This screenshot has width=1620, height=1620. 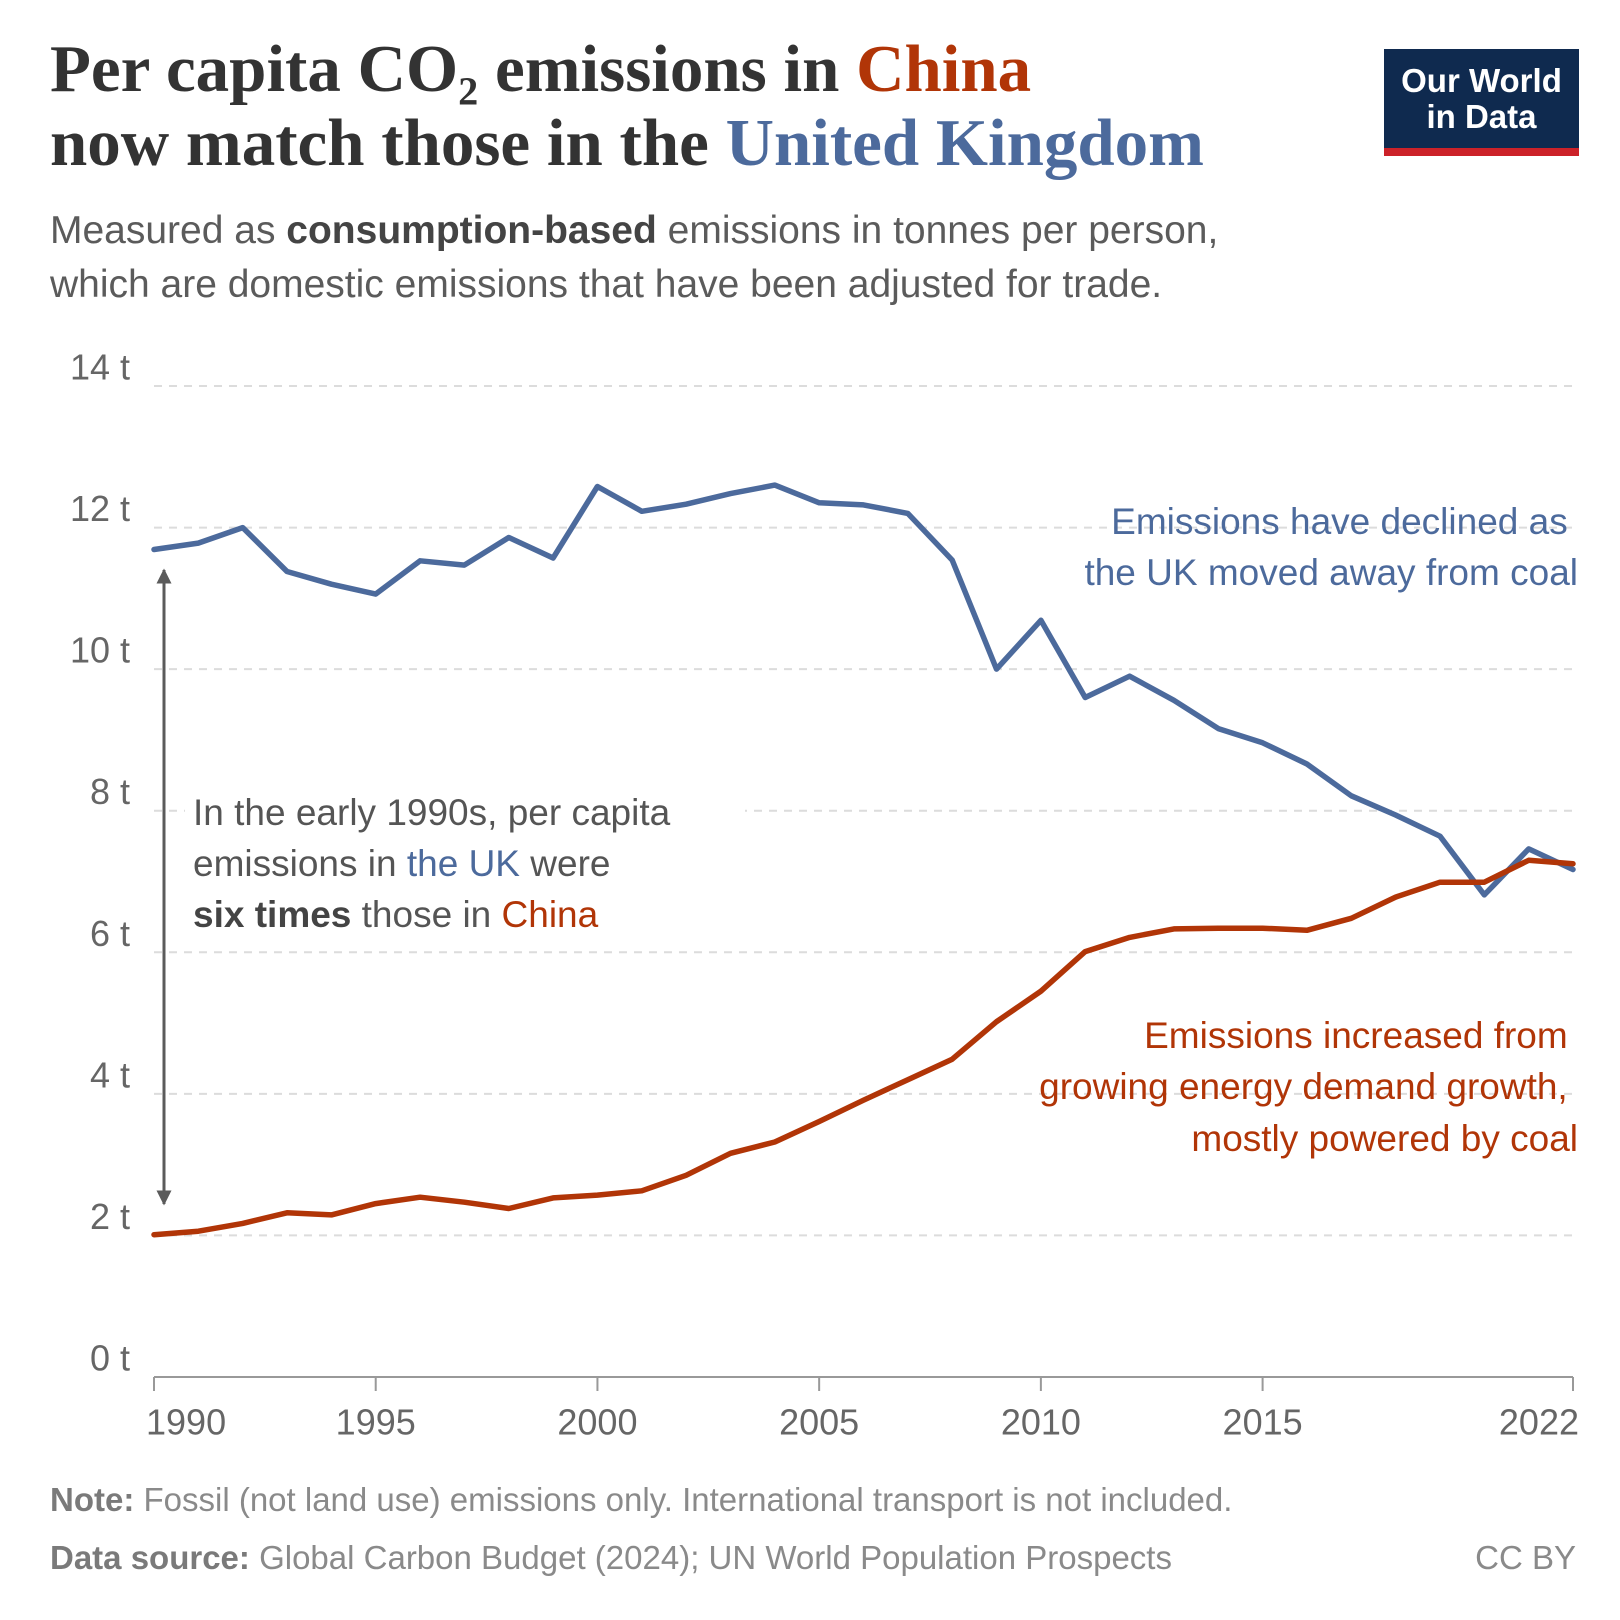 What do you see at coordinates (1539, 1422) in the screenshot?
I see `x-tick-label: 2022` at bounding box center [1539, 1422].